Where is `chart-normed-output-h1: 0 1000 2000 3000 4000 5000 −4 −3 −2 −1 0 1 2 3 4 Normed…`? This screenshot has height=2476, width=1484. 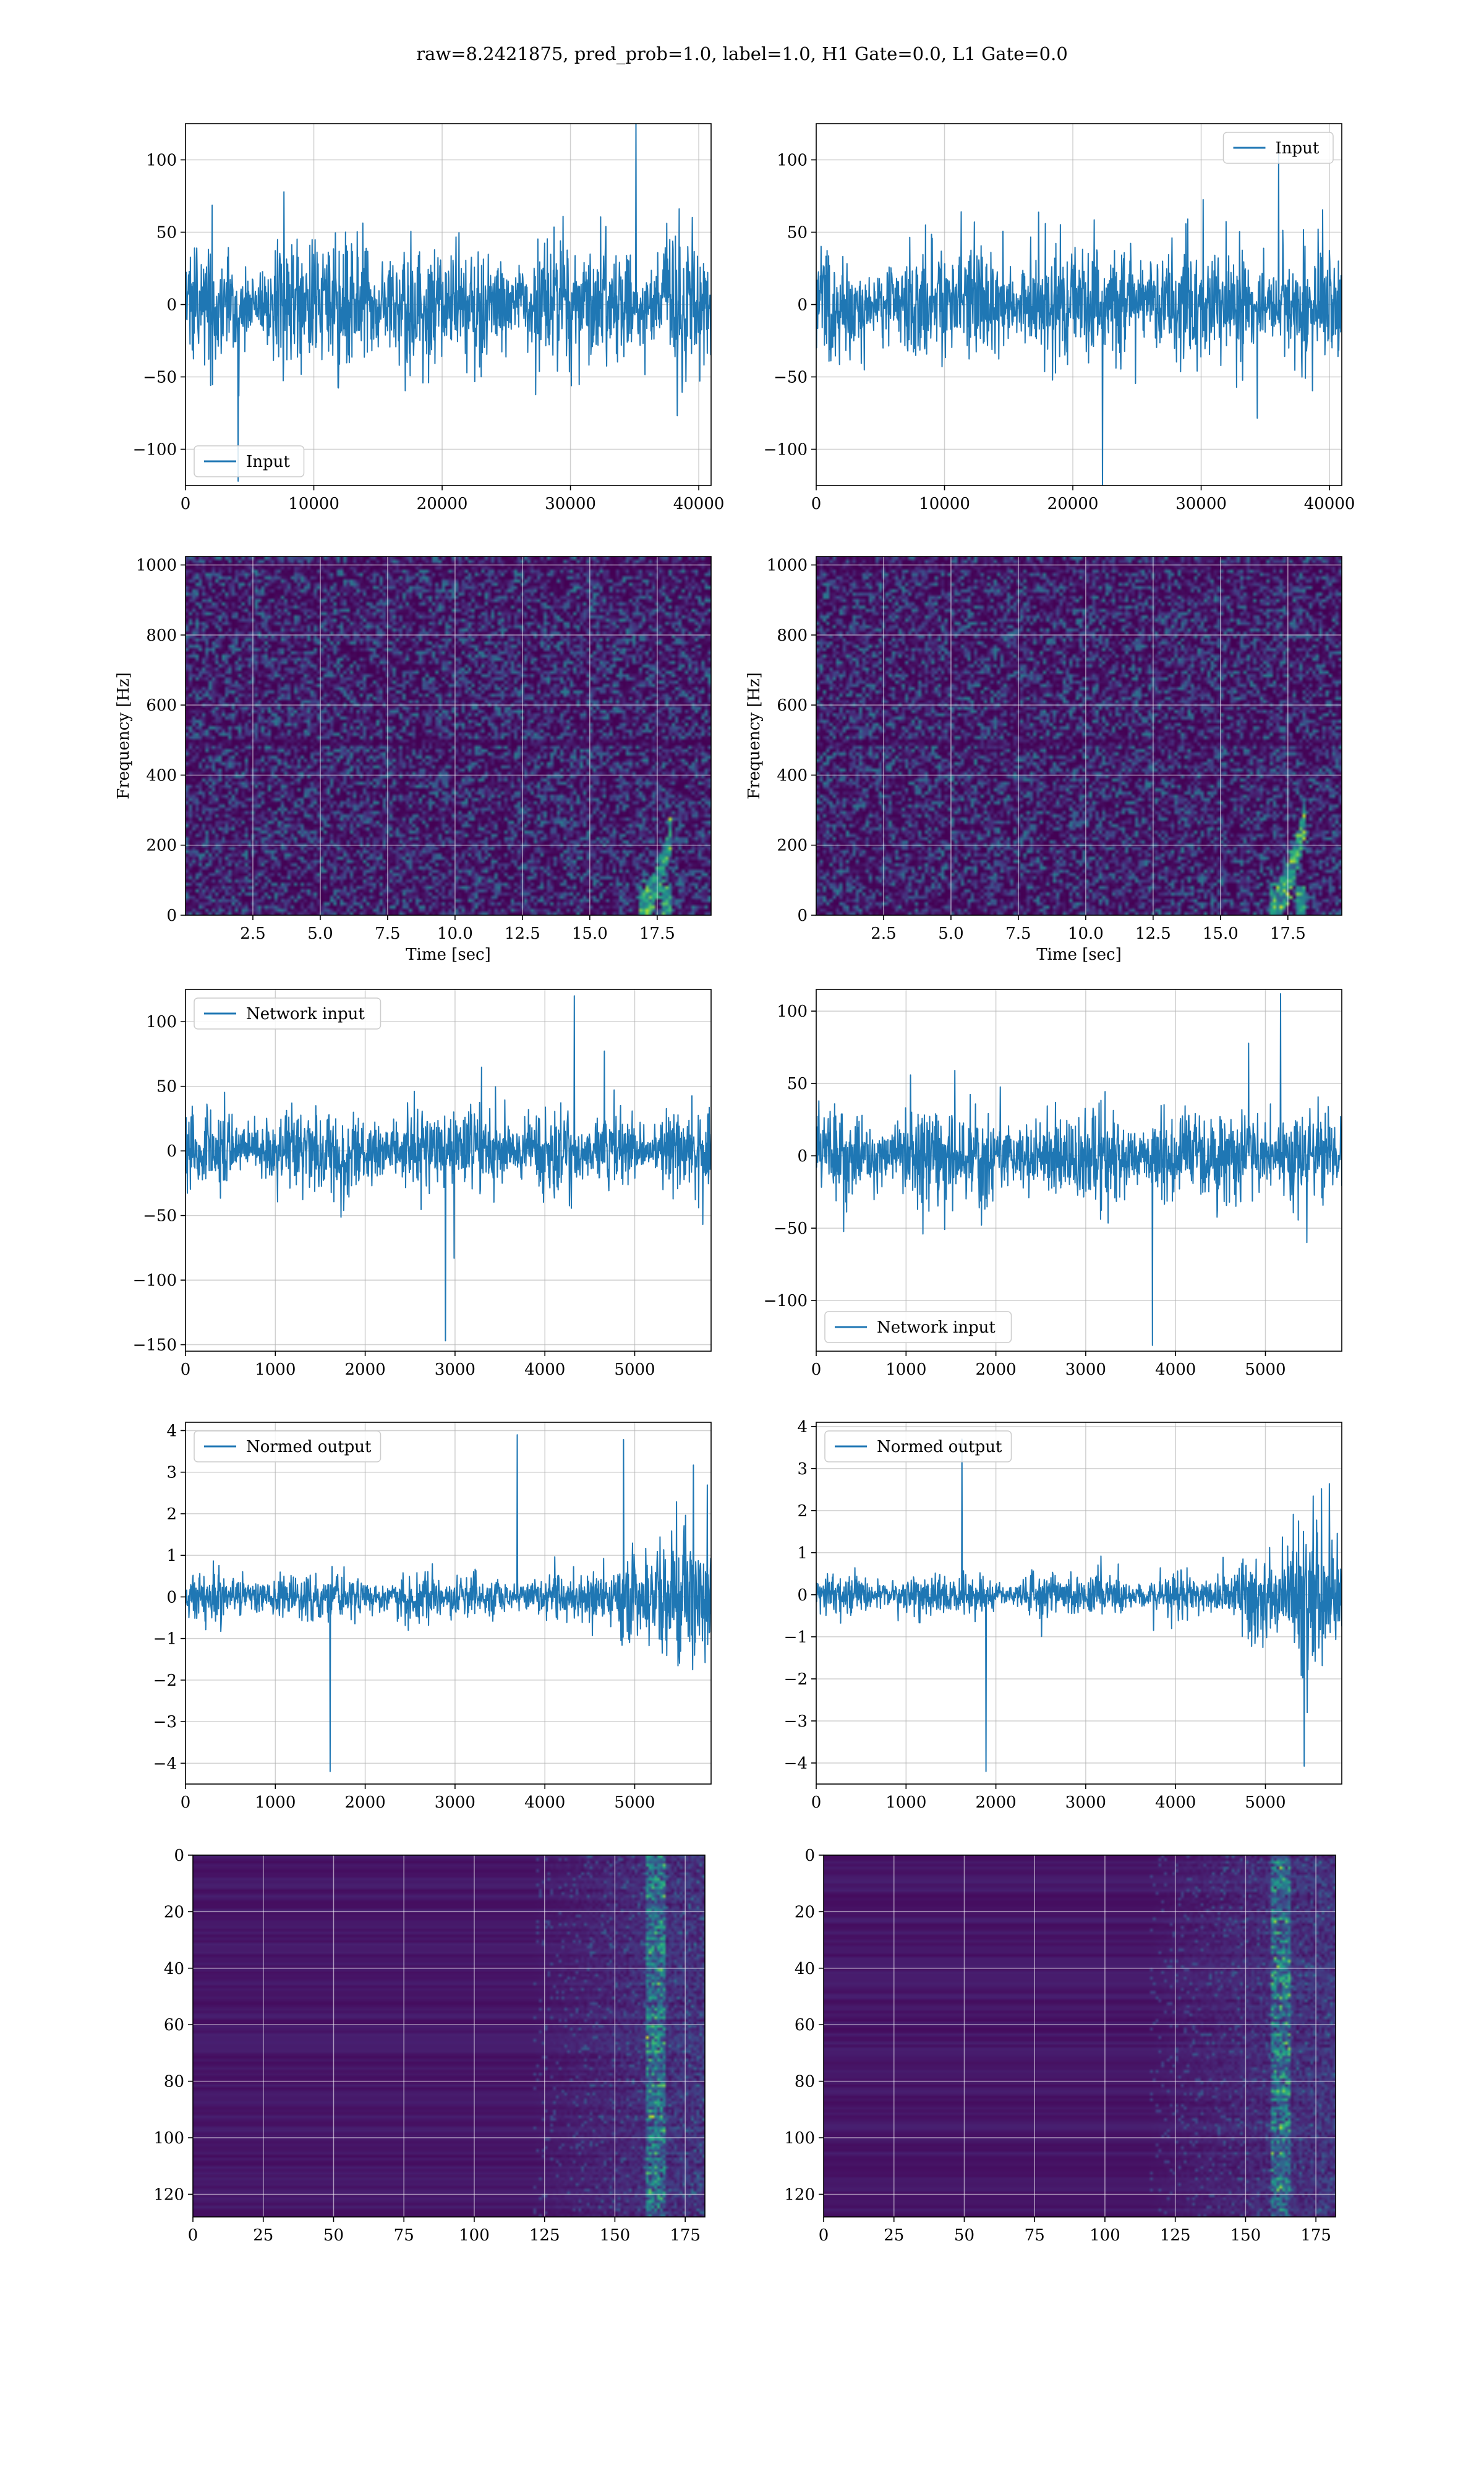 chart-normed-output-h1: 0 1000 2000 3000 4000 5000 −4 −3 −2 −1 0 1 2 3 4 Normed… is located at coordinates (432, 1617).